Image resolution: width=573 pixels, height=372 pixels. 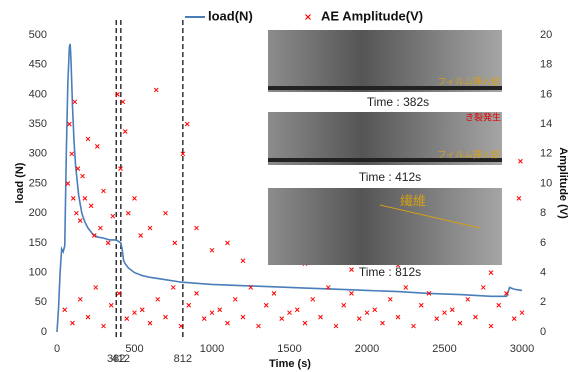 I want to click on y-tick-label: 100, so click(x=38, y=273).